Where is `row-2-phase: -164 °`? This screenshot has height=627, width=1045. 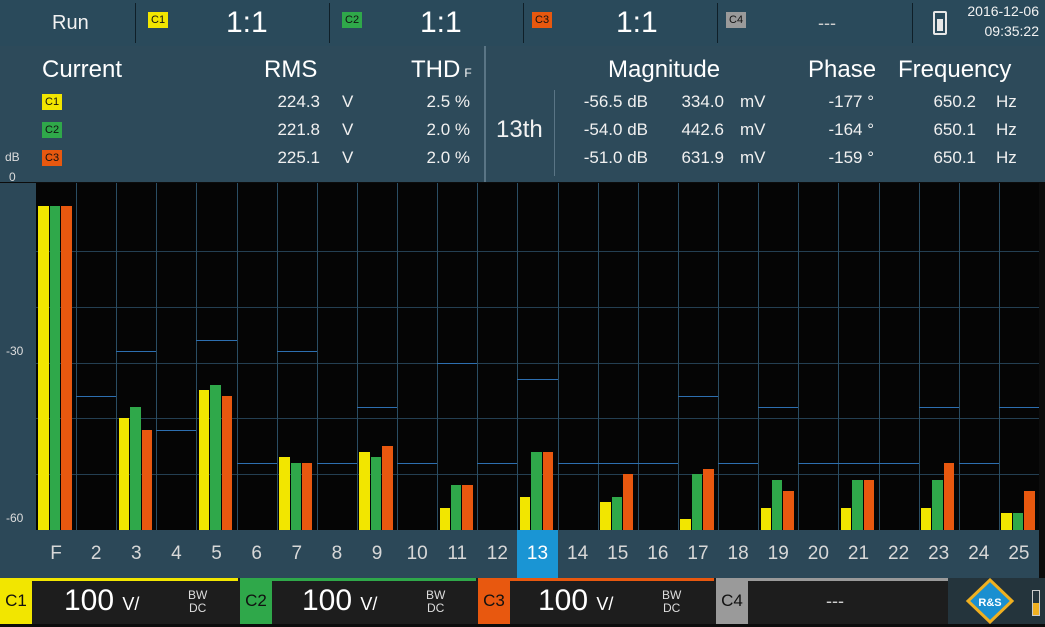
row-2-phase: -164 ° is located at coordinates (851, 129).